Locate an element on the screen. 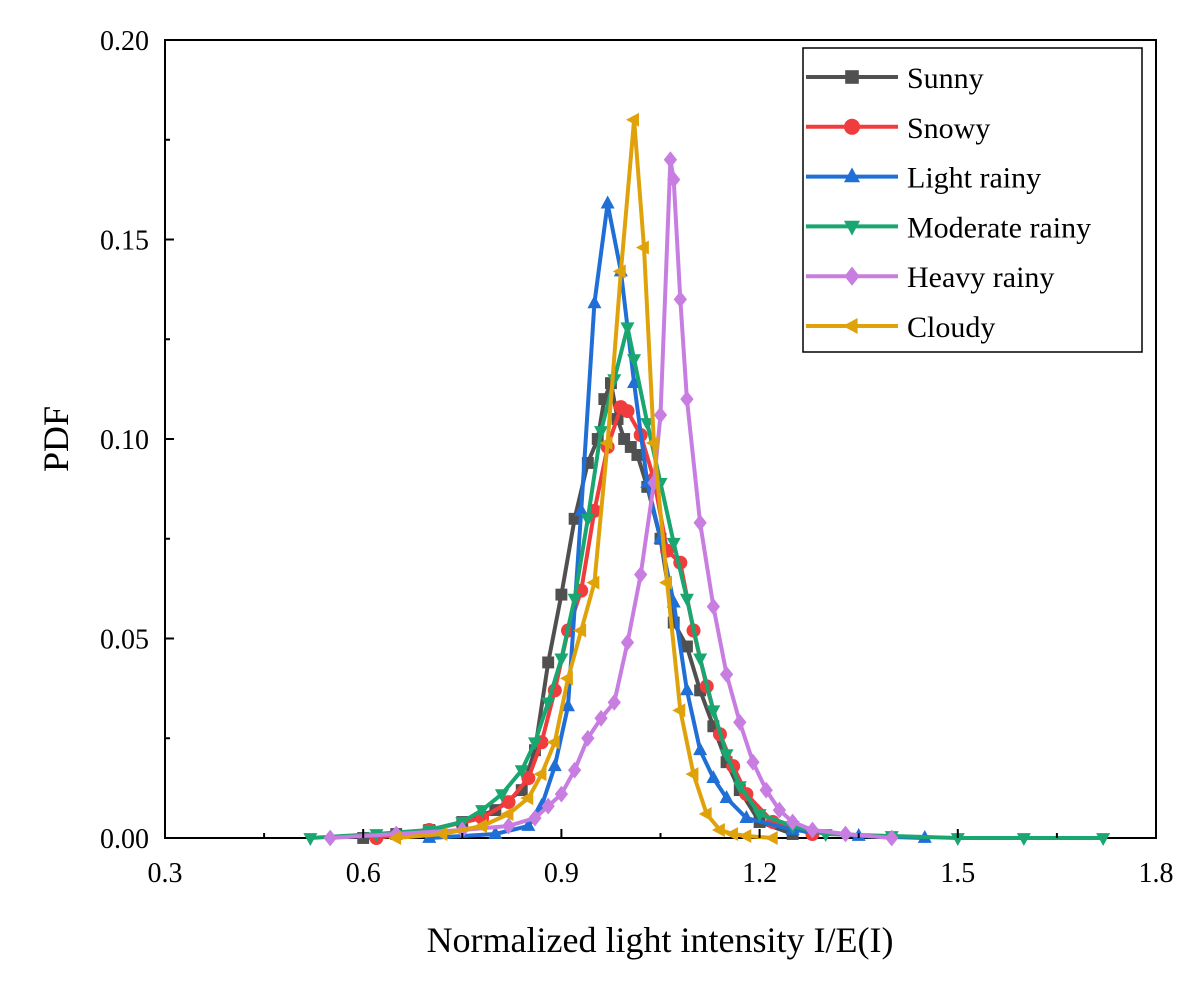  legend-label: Snowy is located at coordinates (948, 128).